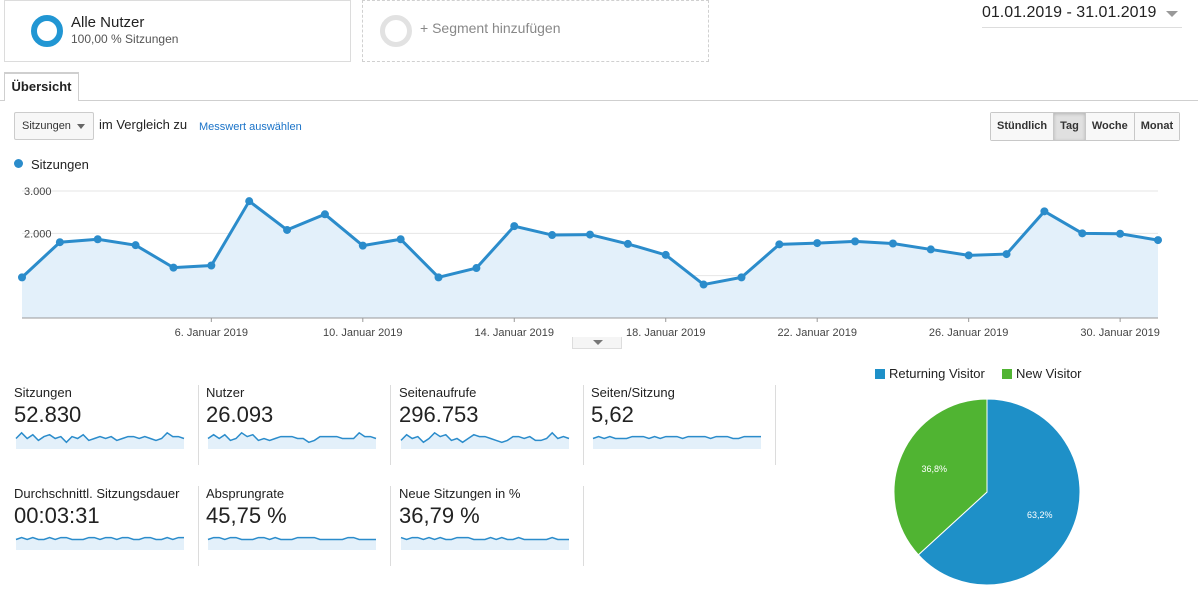 The image size is (1198, 595). What do you see at coordinates (460, 493) in the screenshot?
I see `metric-label: Neue Sitzungen in %` at bounding box center [460, 493].